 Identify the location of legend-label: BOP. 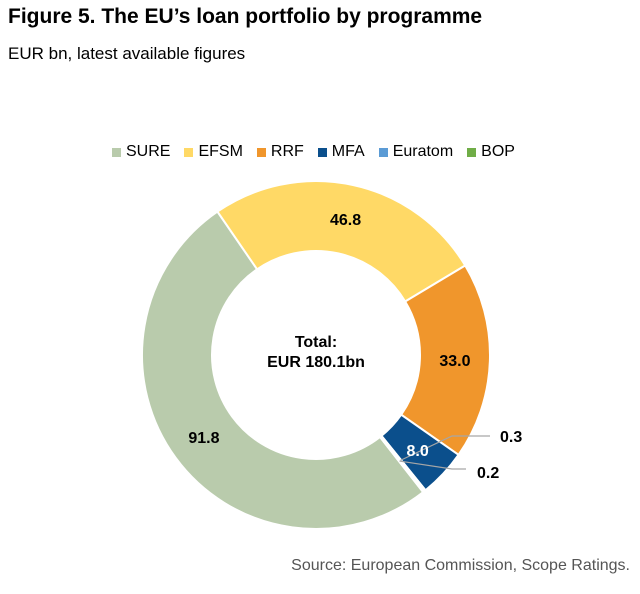
(498, 151).